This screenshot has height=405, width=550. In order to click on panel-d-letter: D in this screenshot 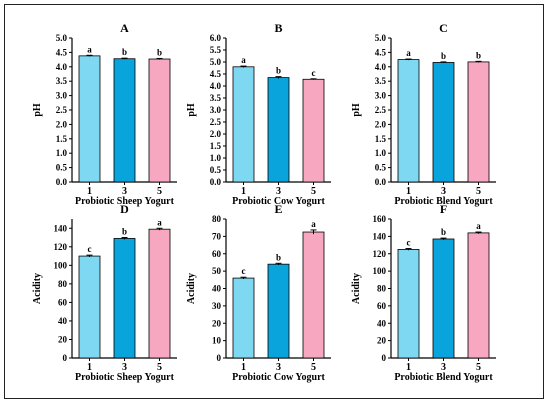, I will do `click(124, 209)`.